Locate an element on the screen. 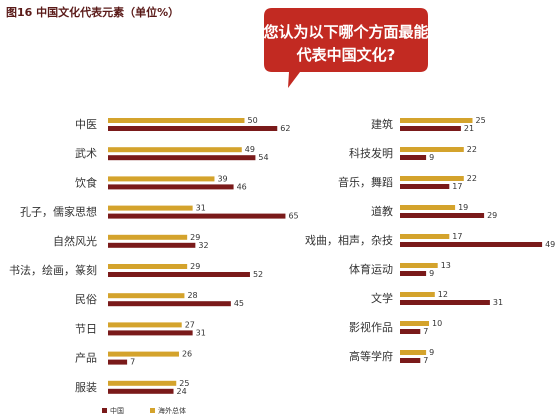 The height and width of the screenshot is (420, 560). value-label-china: 65 is located at coordinates (293, 216).